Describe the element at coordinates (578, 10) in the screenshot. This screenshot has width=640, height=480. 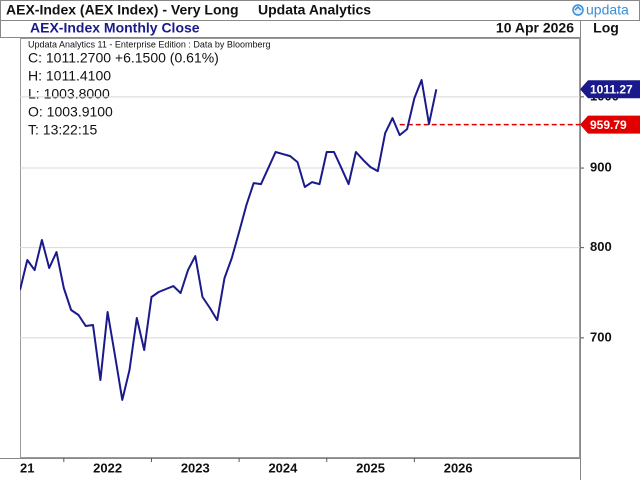
I see `logo-icon` at that location.